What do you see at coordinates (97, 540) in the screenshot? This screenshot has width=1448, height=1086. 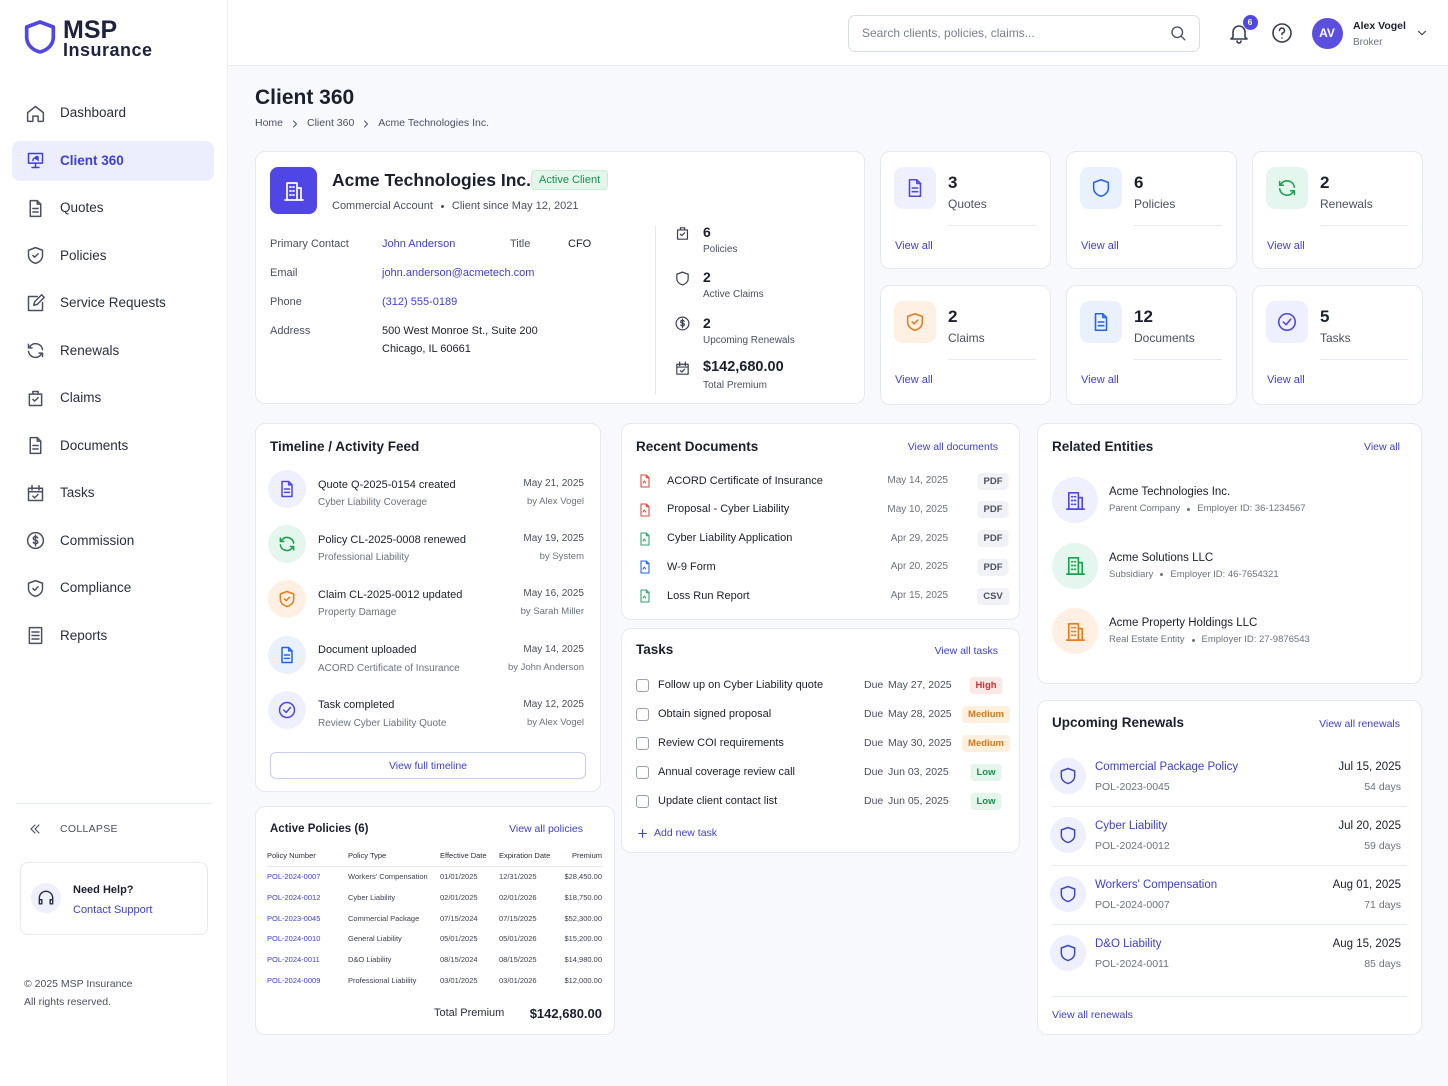 I see `nav-item: Commission` at bounding box center [97, 540].